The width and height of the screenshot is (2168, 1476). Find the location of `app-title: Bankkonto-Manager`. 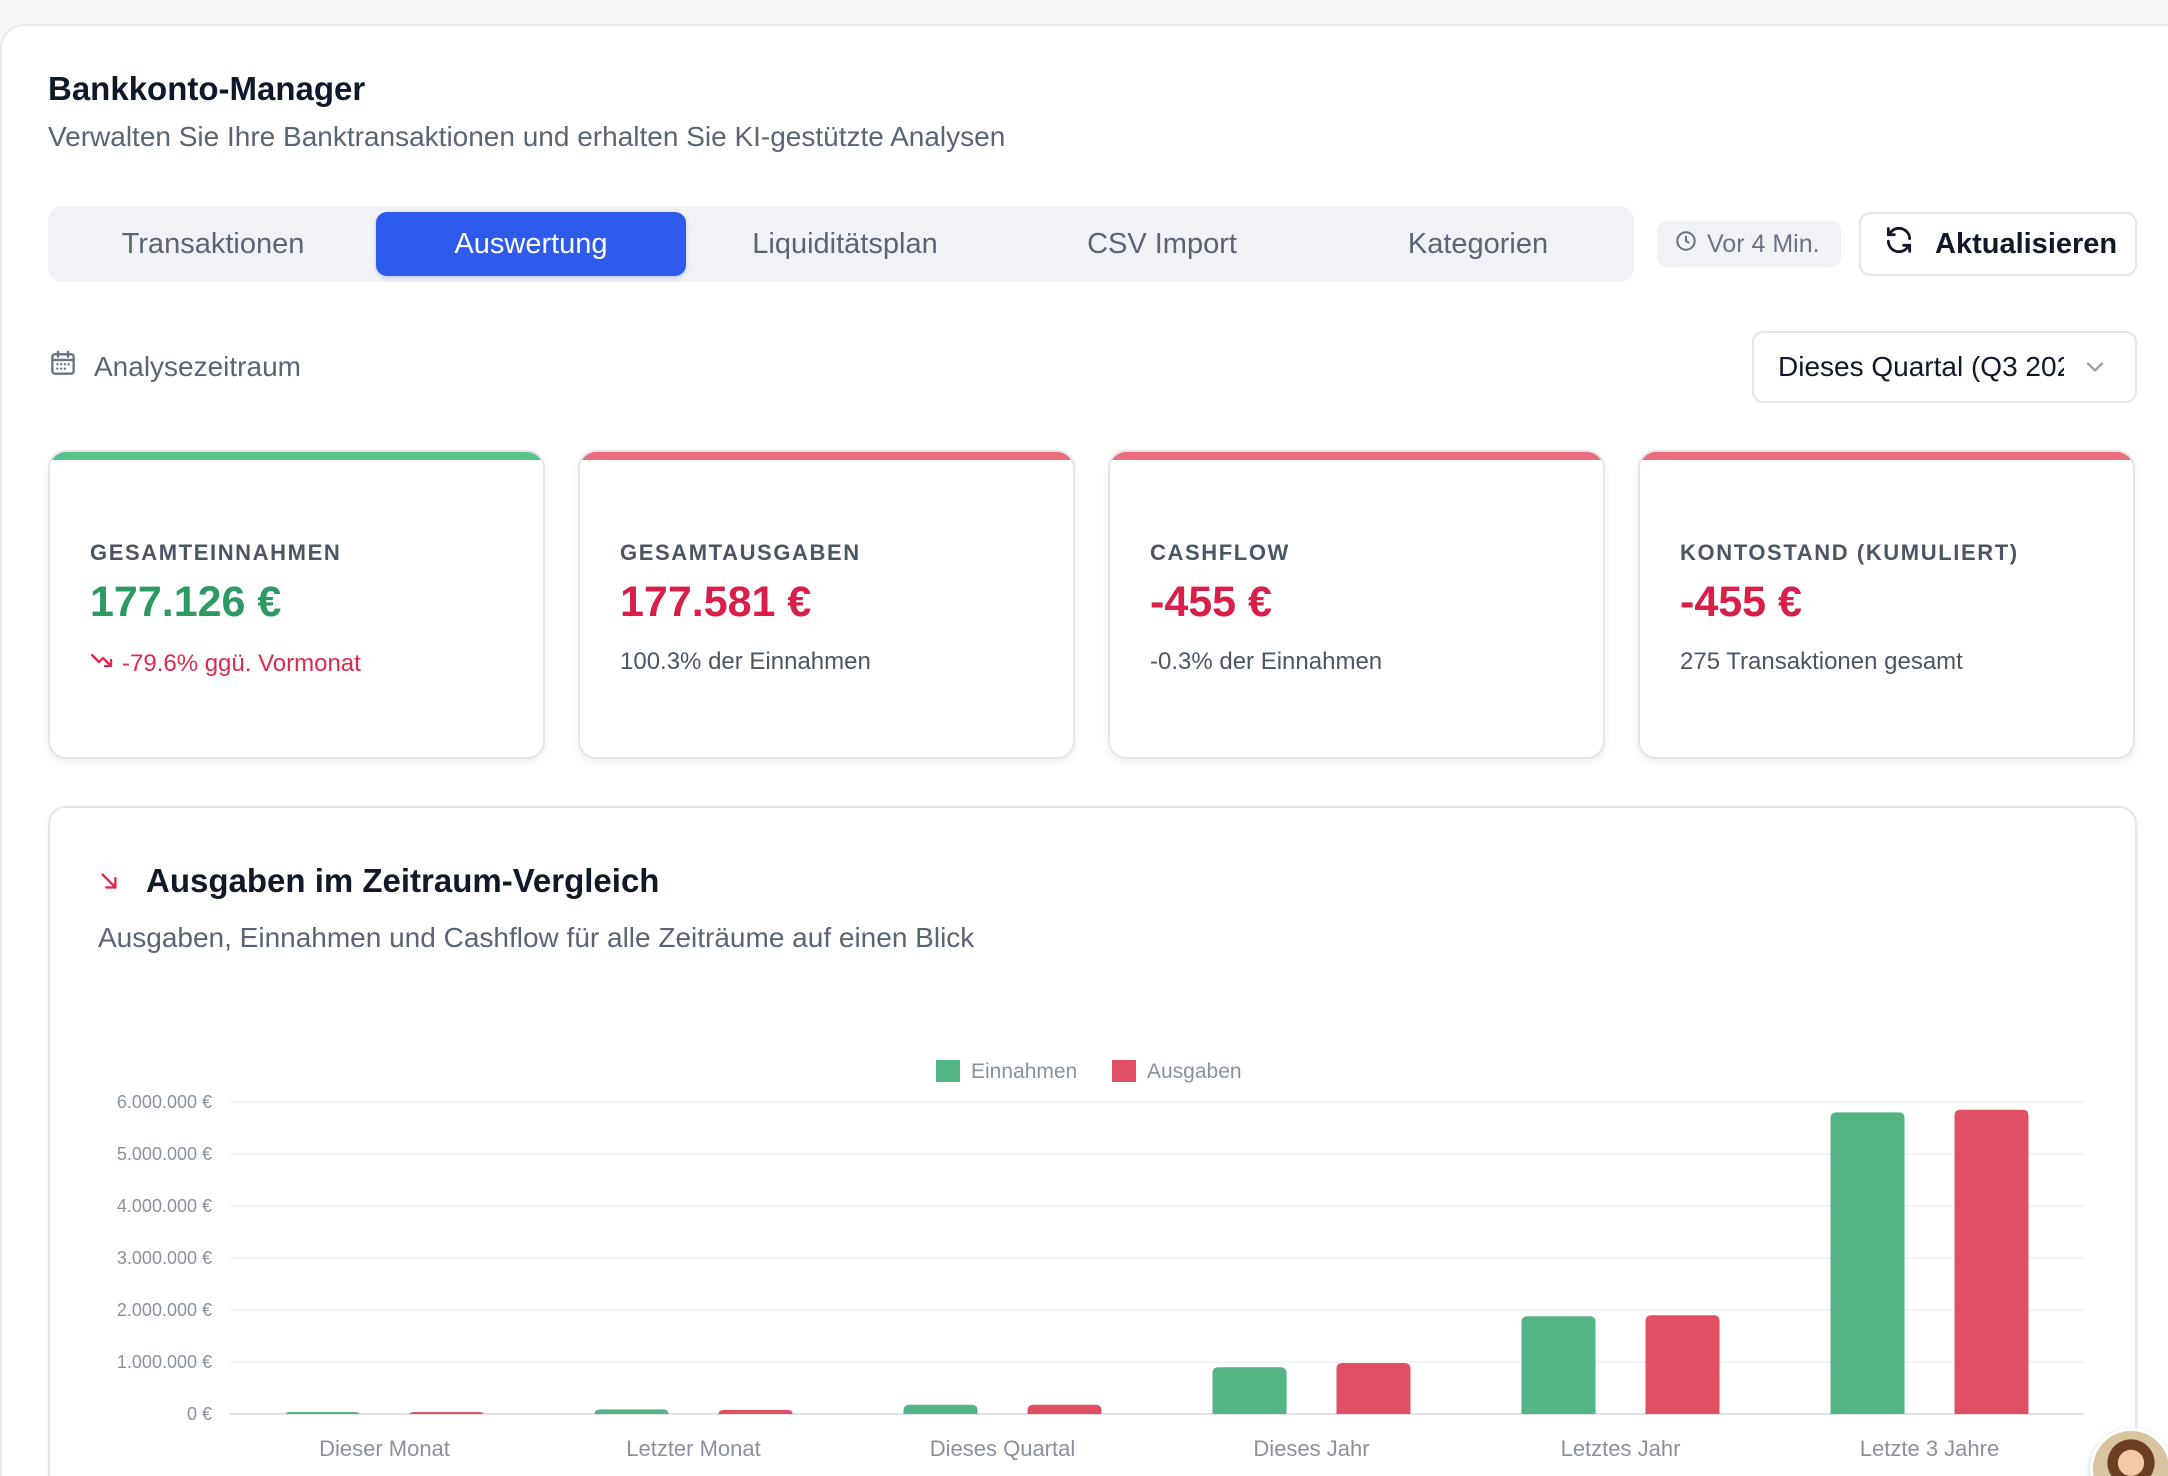

app-title: Bankkonto-Manager is located at coordinates (207, 88).